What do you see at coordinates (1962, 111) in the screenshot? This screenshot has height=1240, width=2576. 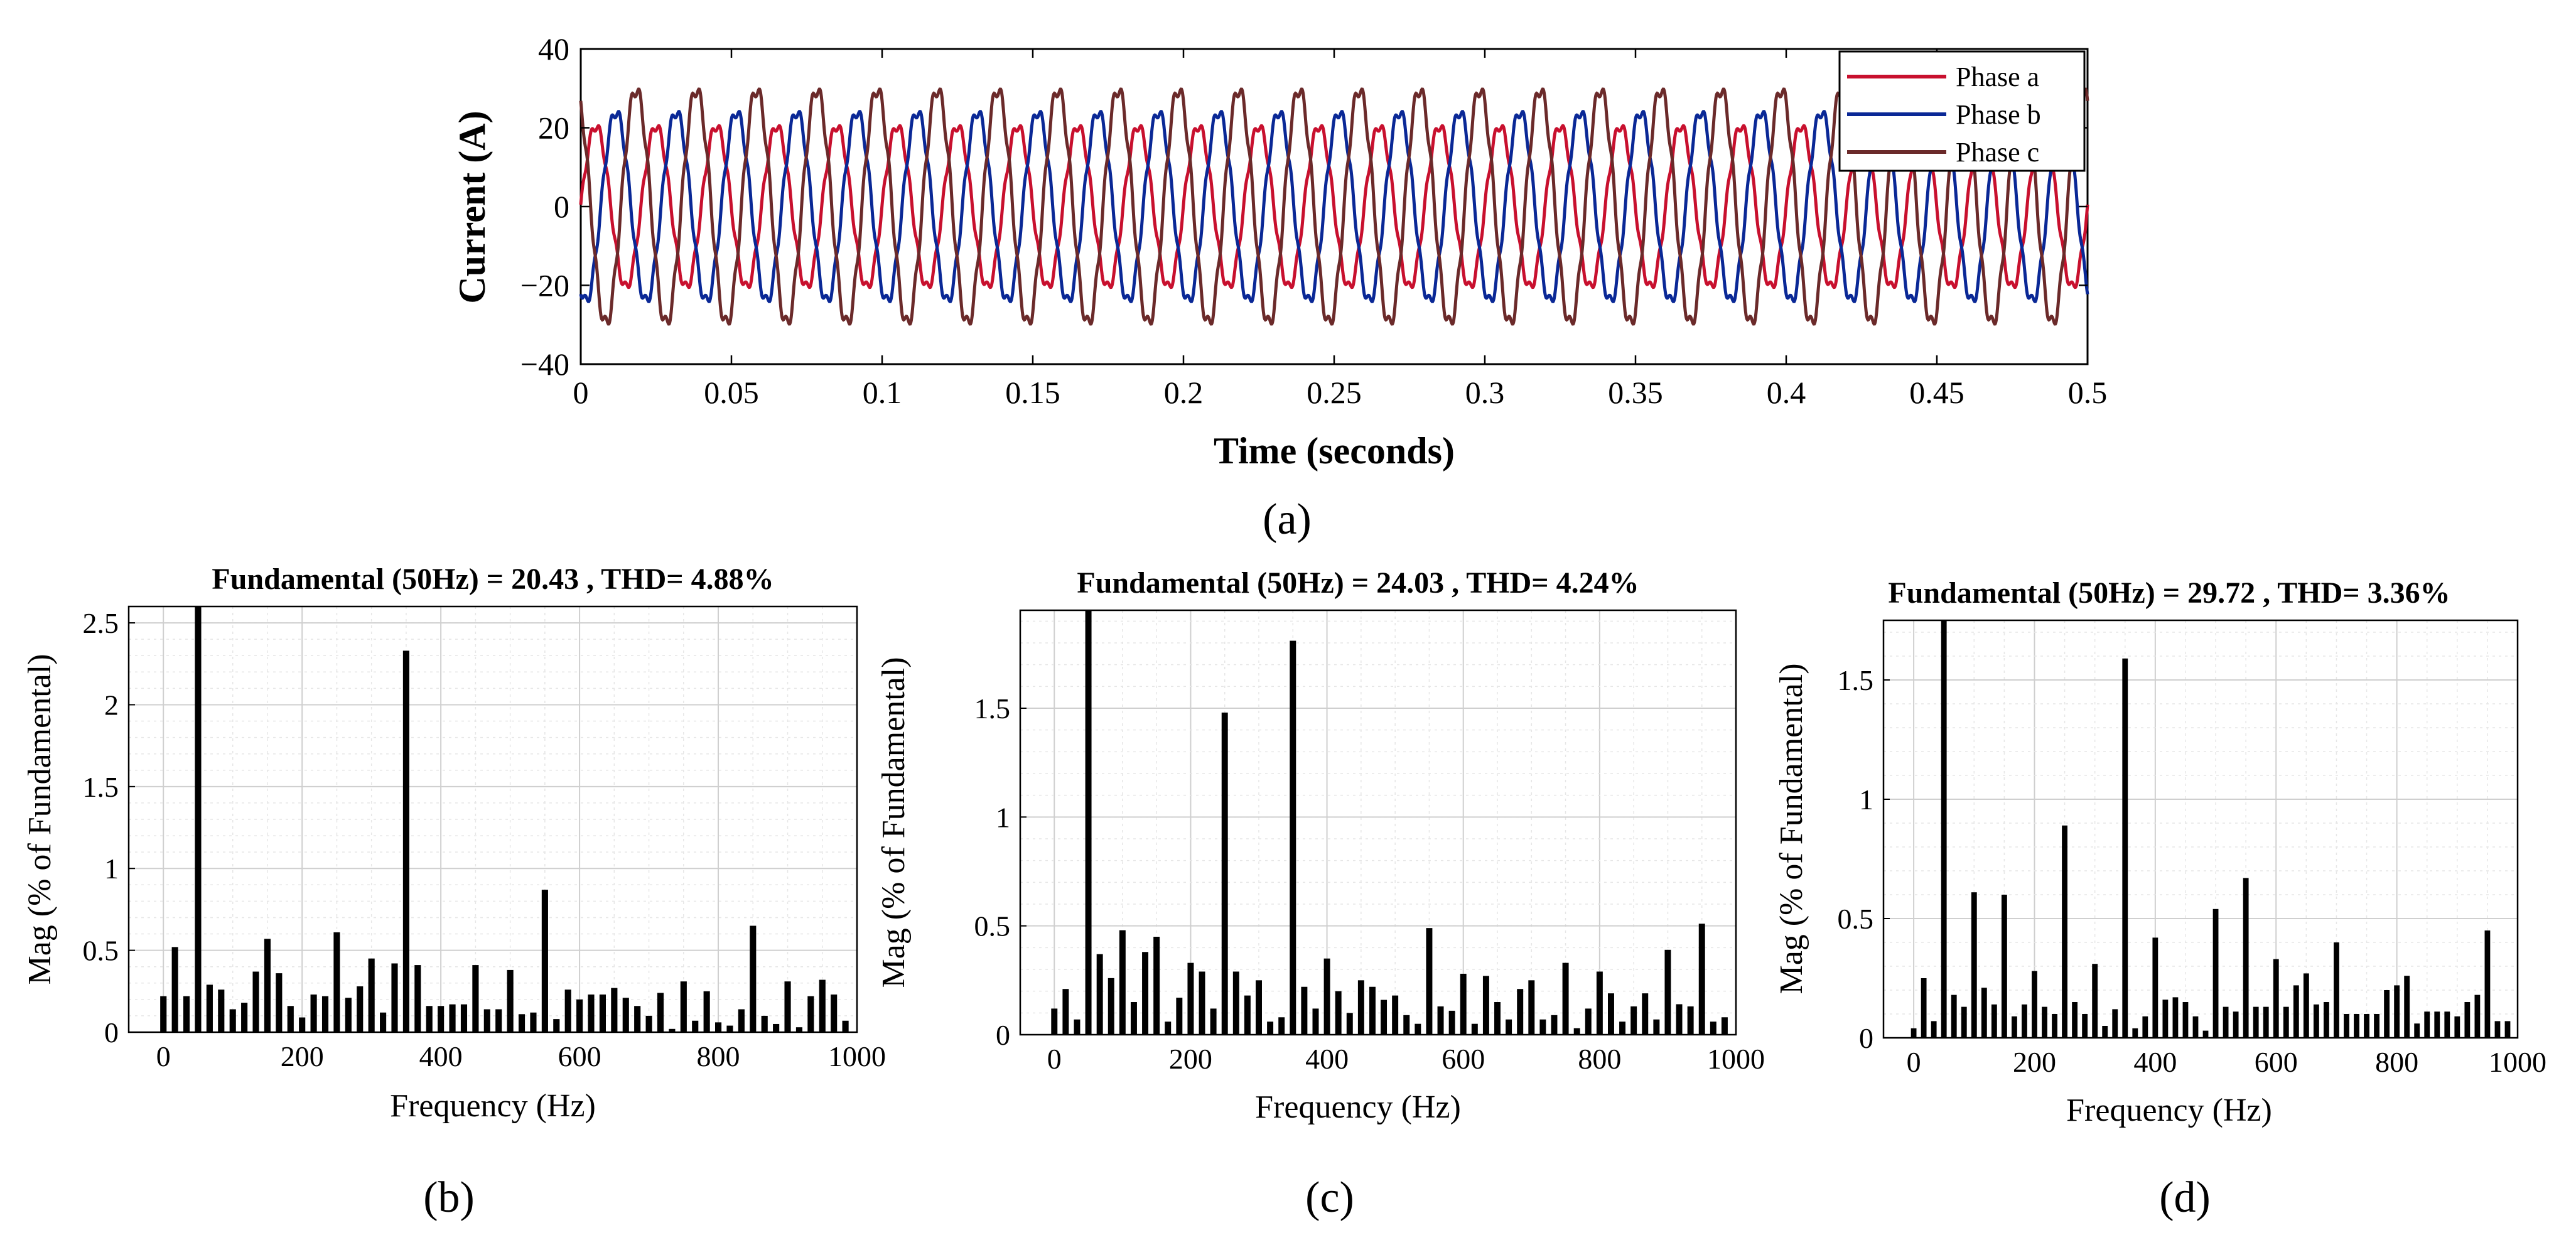 I see `legend: Phase a Phase b Phase c` at bounding box center [1962, 111].